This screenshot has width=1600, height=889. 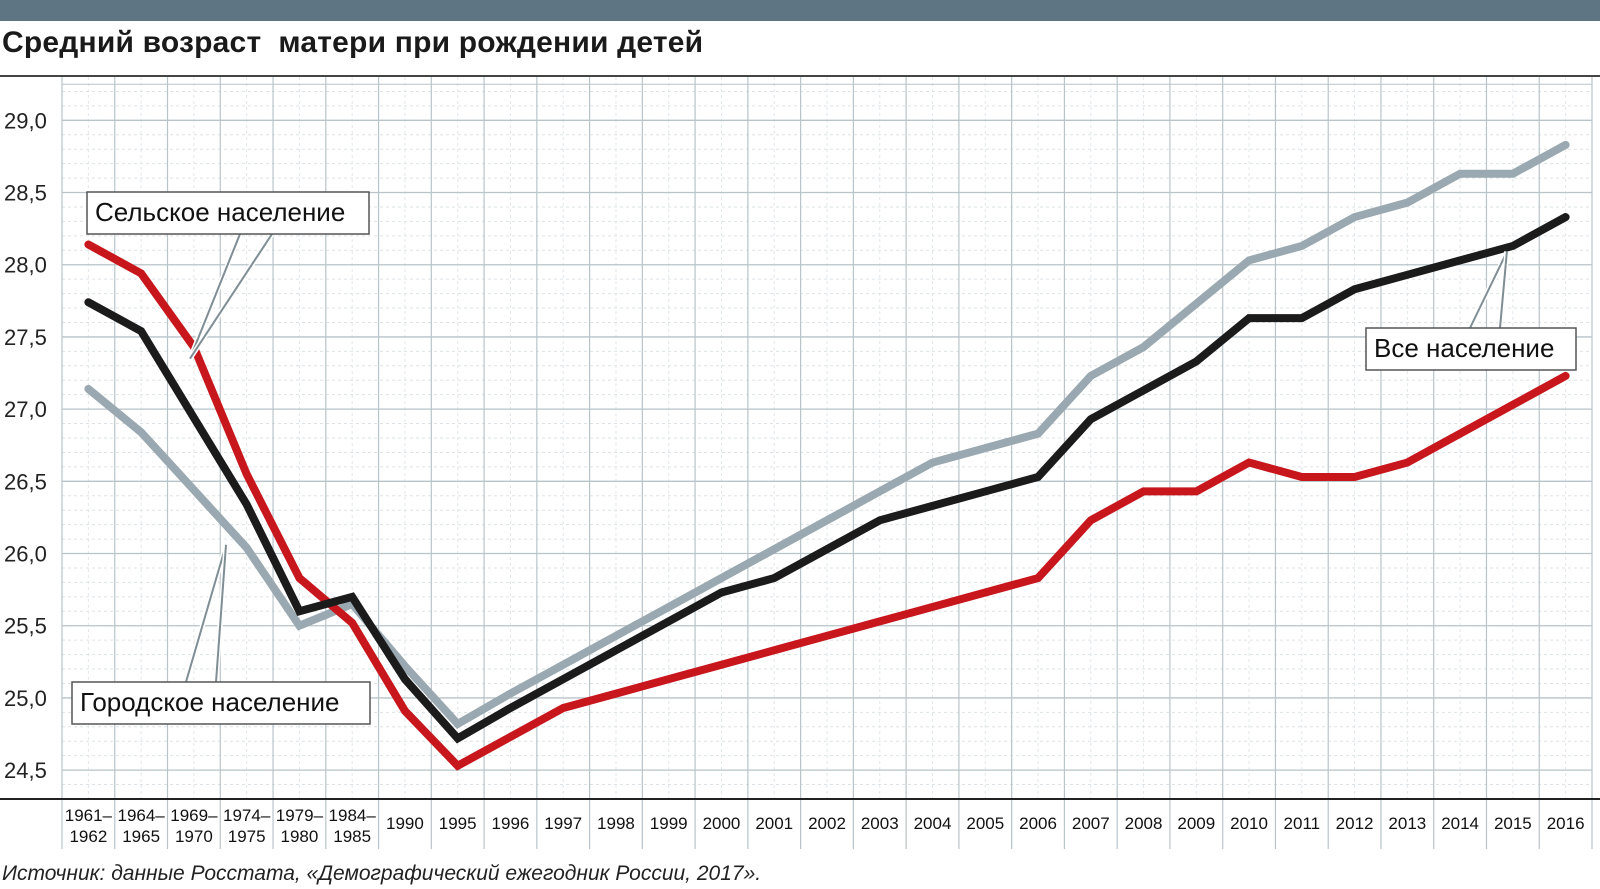 I want to click on x-tick-label: 2012, so click(x=1355, y=823).